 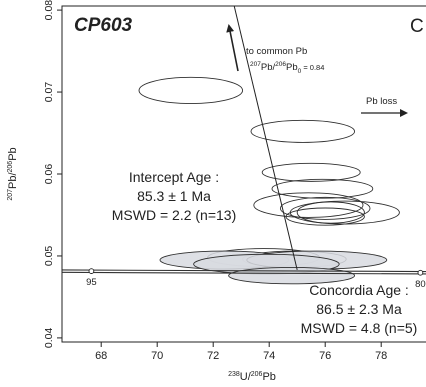 I want to click on common-pb-ratio-label: 207Pb/206Pb0 = 0.84, so click(x=287, y=68).